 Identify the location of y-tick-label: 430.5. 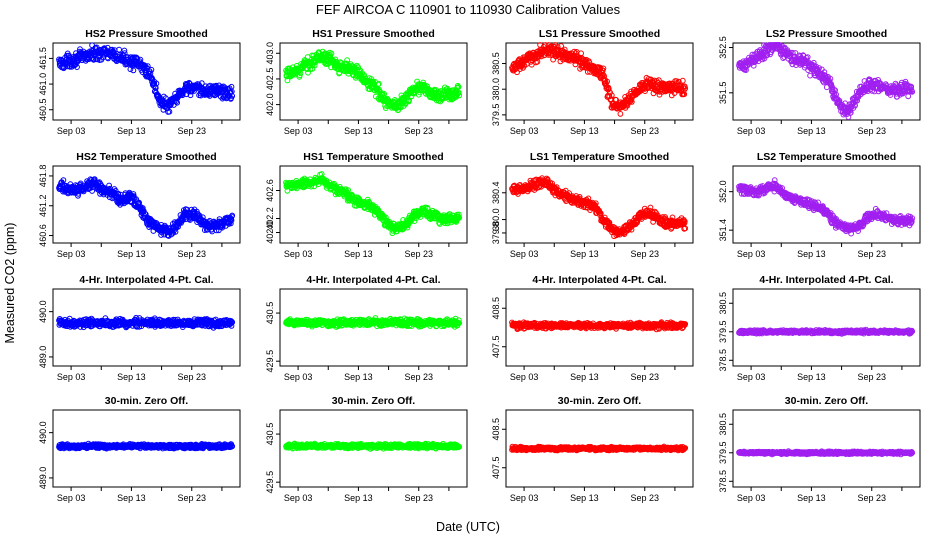
(270, 313).